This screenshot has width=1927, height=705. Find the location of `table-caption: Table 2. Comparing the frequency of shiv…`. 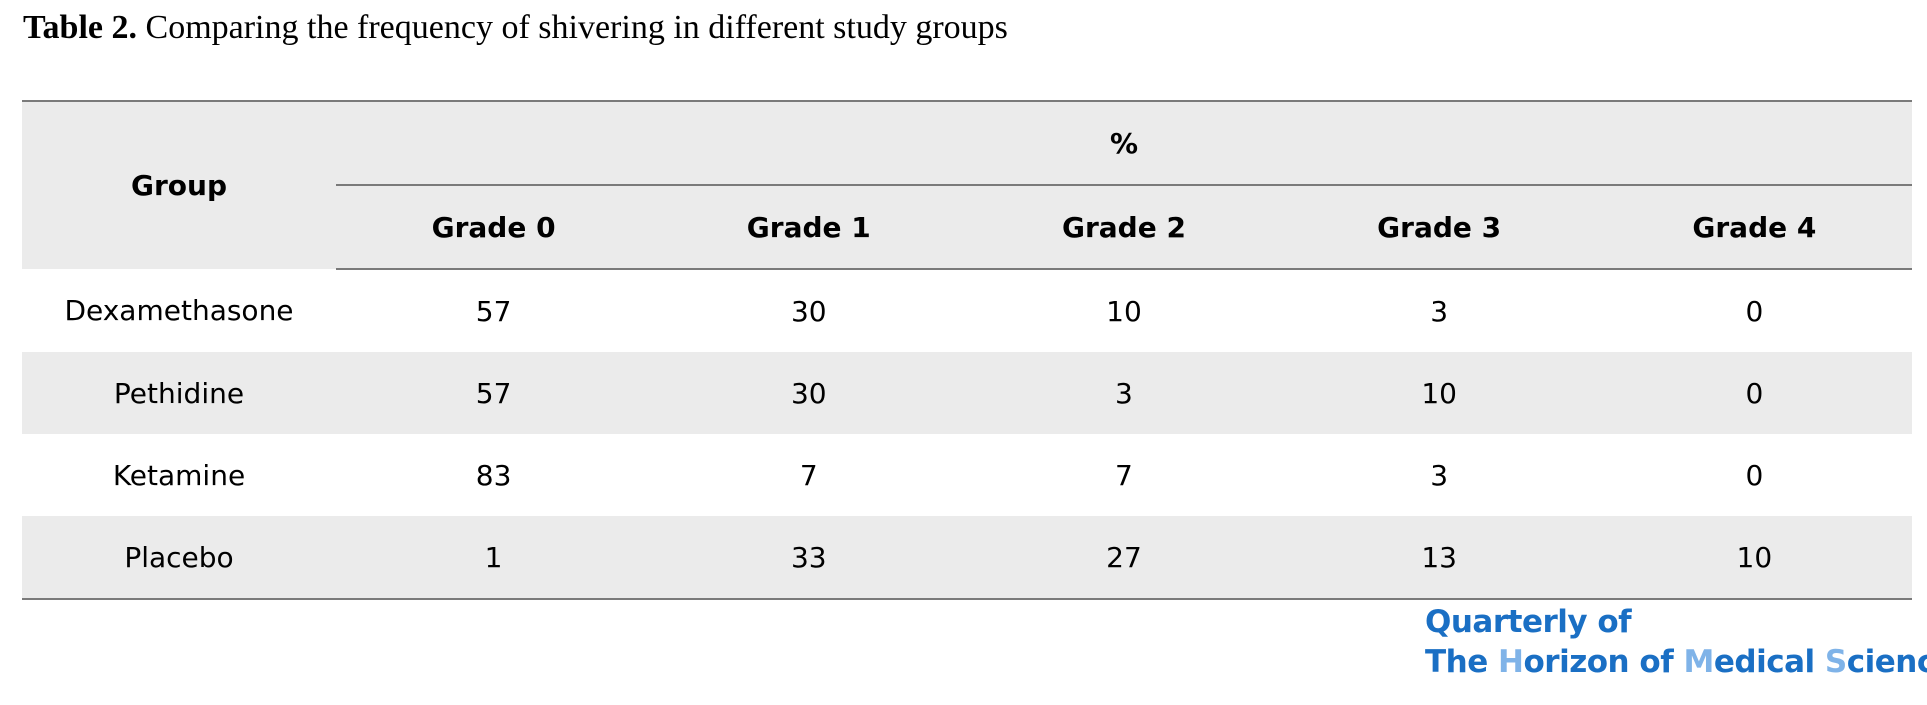

table-caption: Table 2. Comparing the frequency of shiv… is located at coordinates (515, 28).